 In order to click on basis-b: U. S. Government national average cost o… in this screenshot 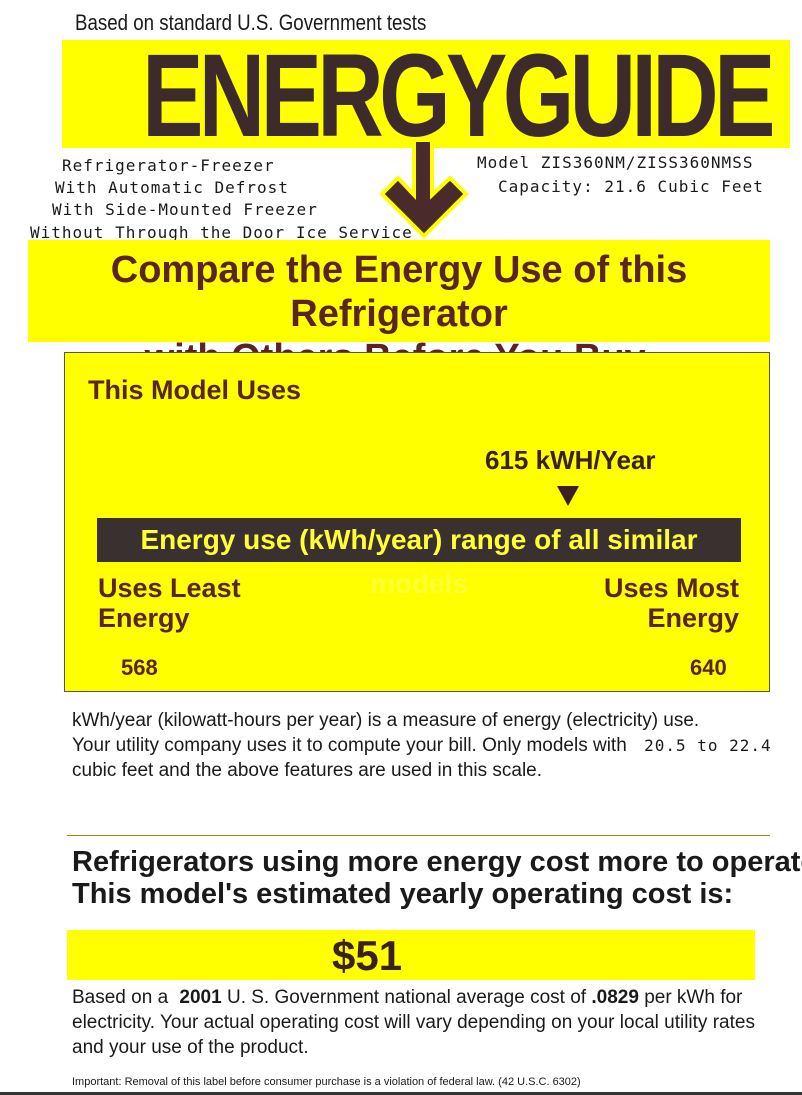, I will do `click(406, 997)`.